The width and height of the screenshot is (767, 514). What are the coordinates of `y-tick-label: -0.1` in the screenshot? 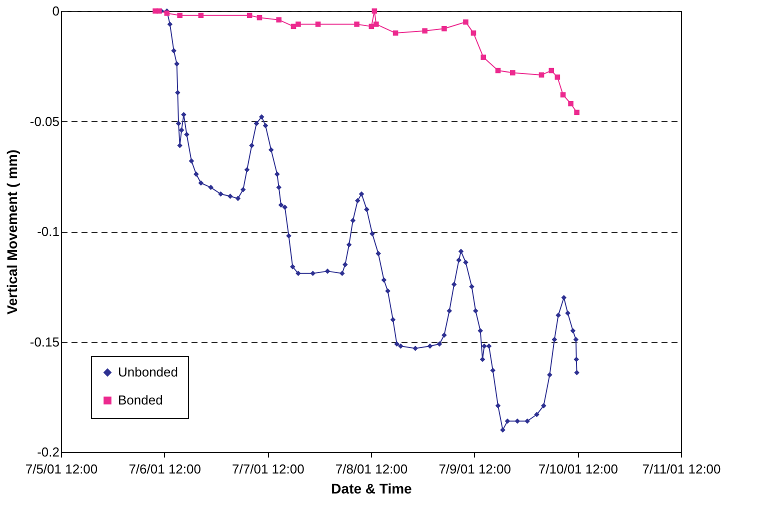 It's located at (48, 231).